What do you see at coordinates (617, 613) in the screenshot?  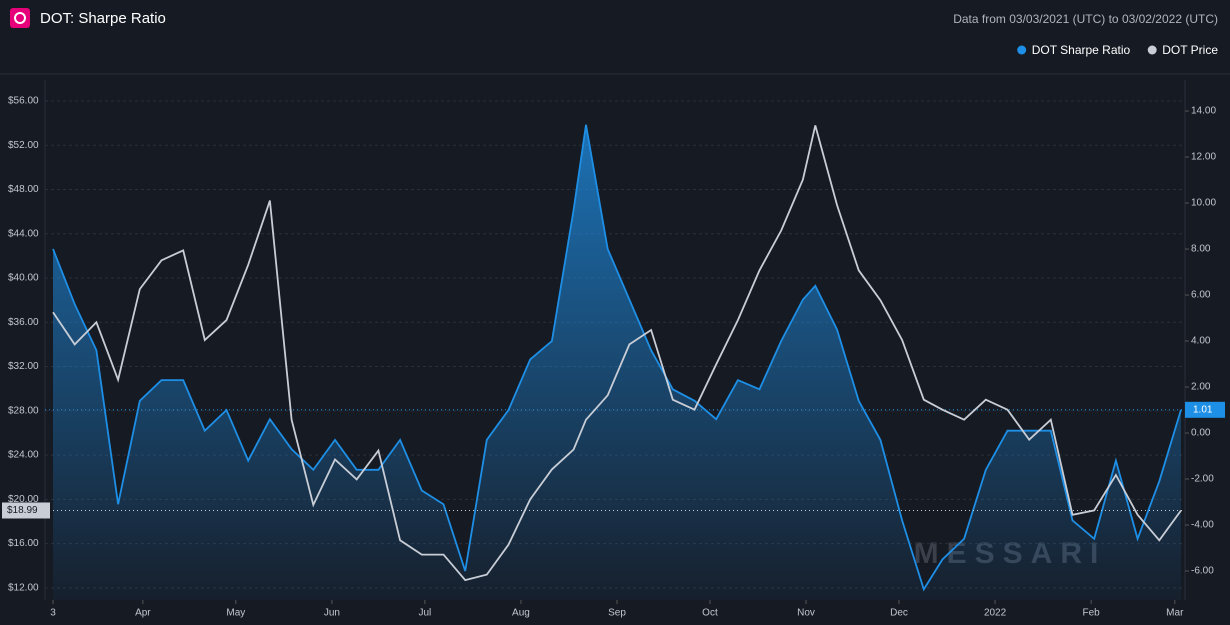 I see `x-tick-label: Sep` at bounding box center [617, 613].